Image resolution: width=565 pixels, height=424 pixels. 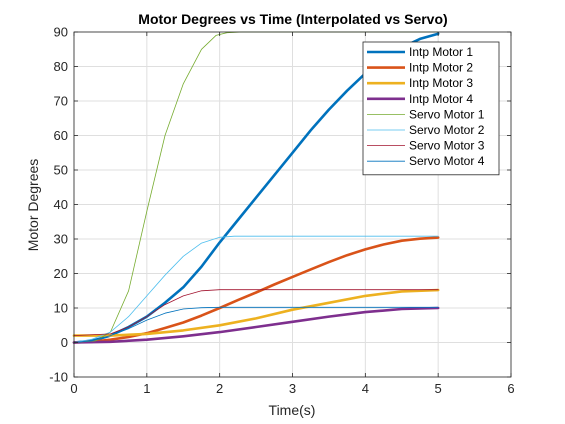 What do you see at coordinates (61, 239) in the screenshot?
I see `y-tick-label-4: 30` at bounding box center [61, 239].